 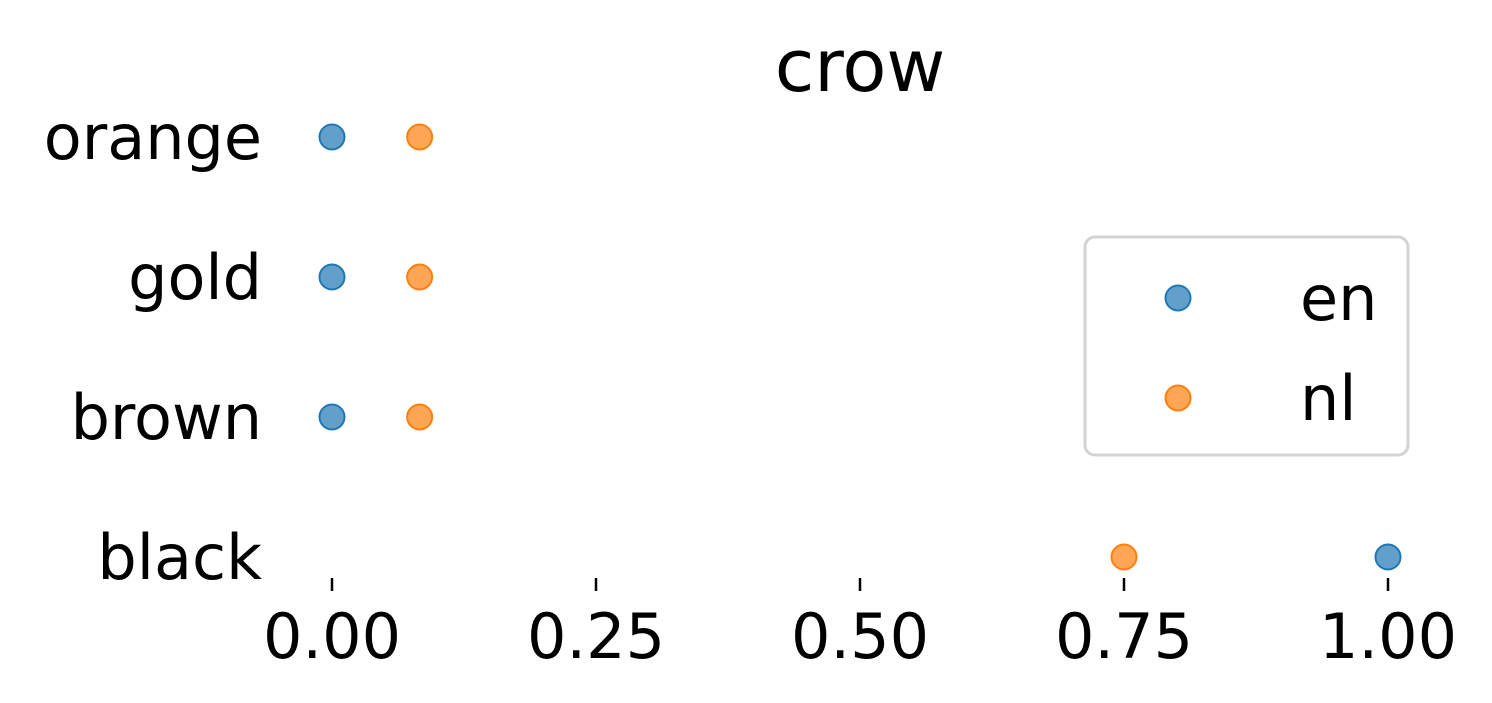 What do you see at coordinates (1338, 298) in the screenshot?
I see `legend-label-en: en` at bounding box center [1338, 298].